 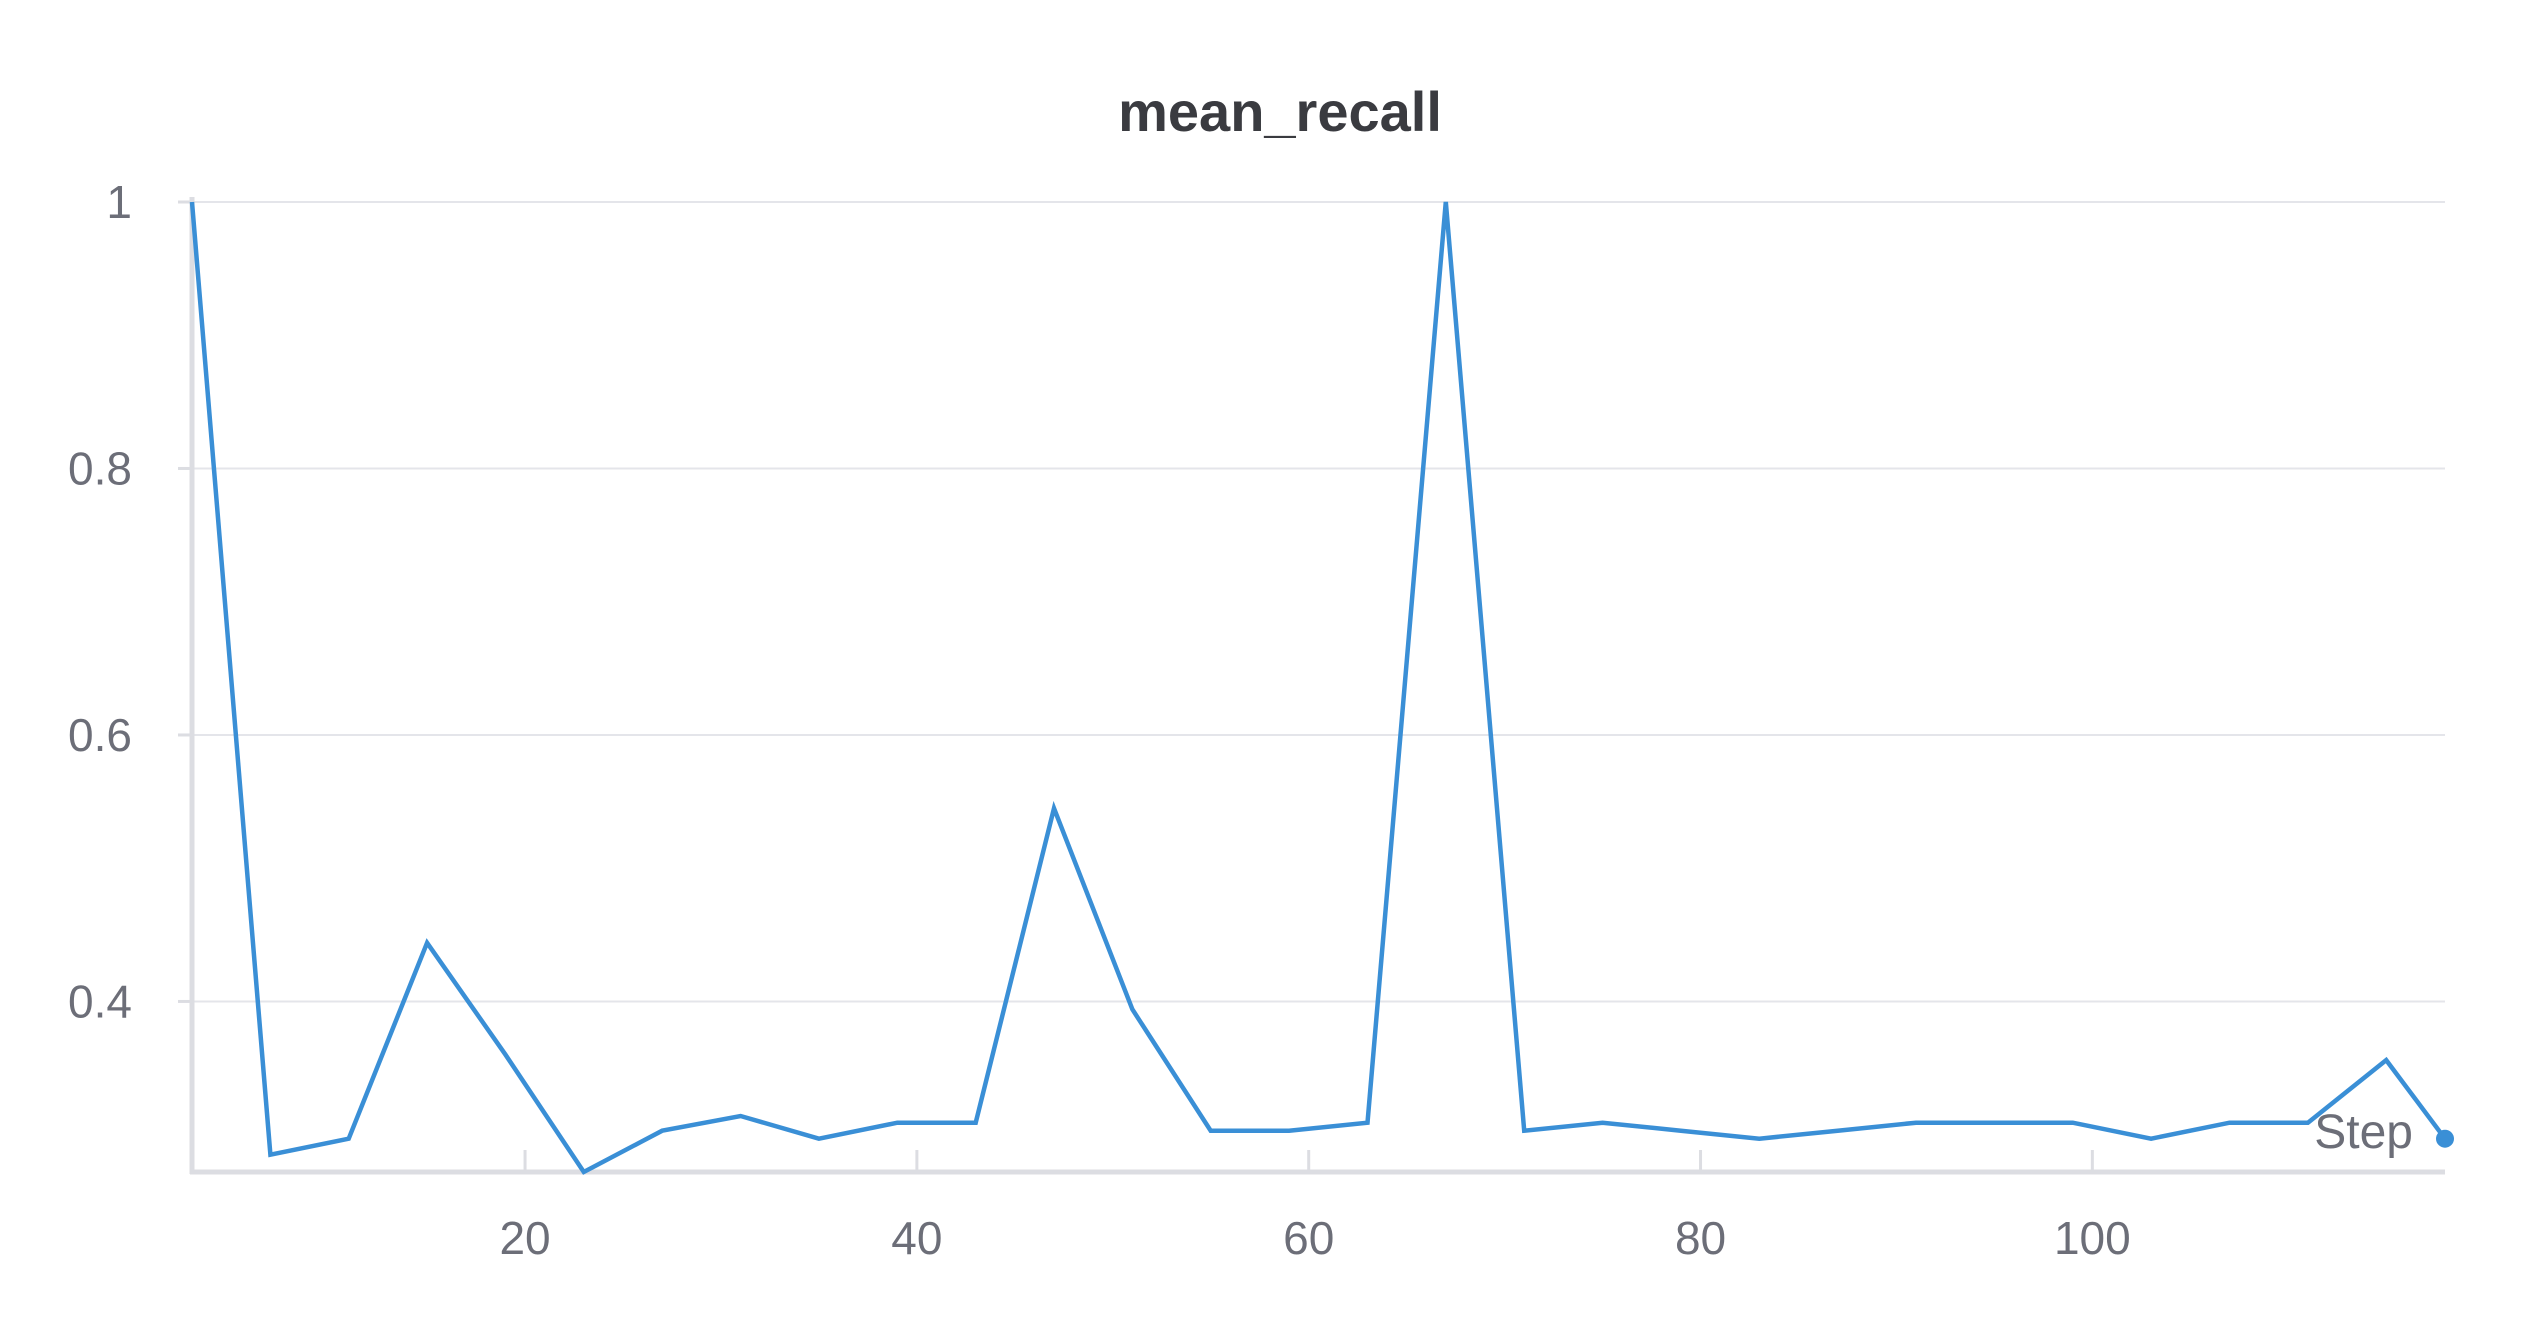 What do you see at coordinates (524, 1238) in the screenshot?
I see `x-tick-label: 20` at bounding box center [524, 1238].